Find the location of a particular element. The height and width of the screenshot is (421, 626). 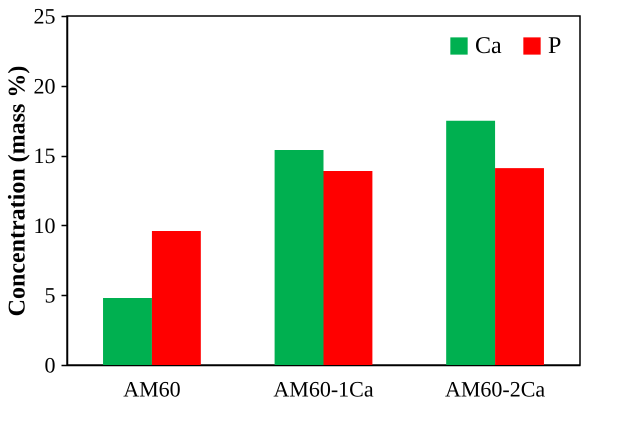

x-tick-label: AM60-1Ca is located at coordinates (323, 389).